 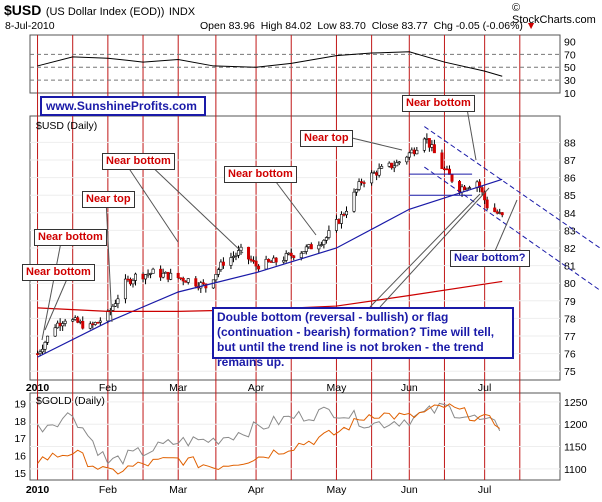 What do you see at coordinates (327, 26) in the screenshot?
I see `low-label: Low` at bounding box center [327, 26].